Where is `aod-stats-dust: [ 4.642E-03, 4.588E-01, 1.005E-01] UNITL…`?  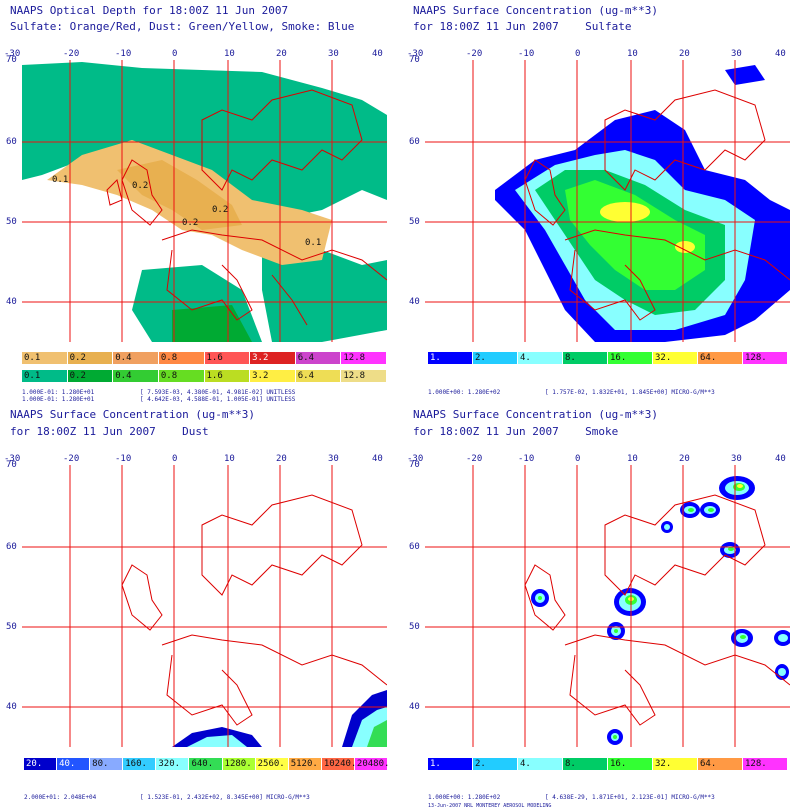
aod-stats-dust: [ 4.642E-03, 4.588E-01, 1.005E-01] UNITL… is located at coordinates (218, 399).